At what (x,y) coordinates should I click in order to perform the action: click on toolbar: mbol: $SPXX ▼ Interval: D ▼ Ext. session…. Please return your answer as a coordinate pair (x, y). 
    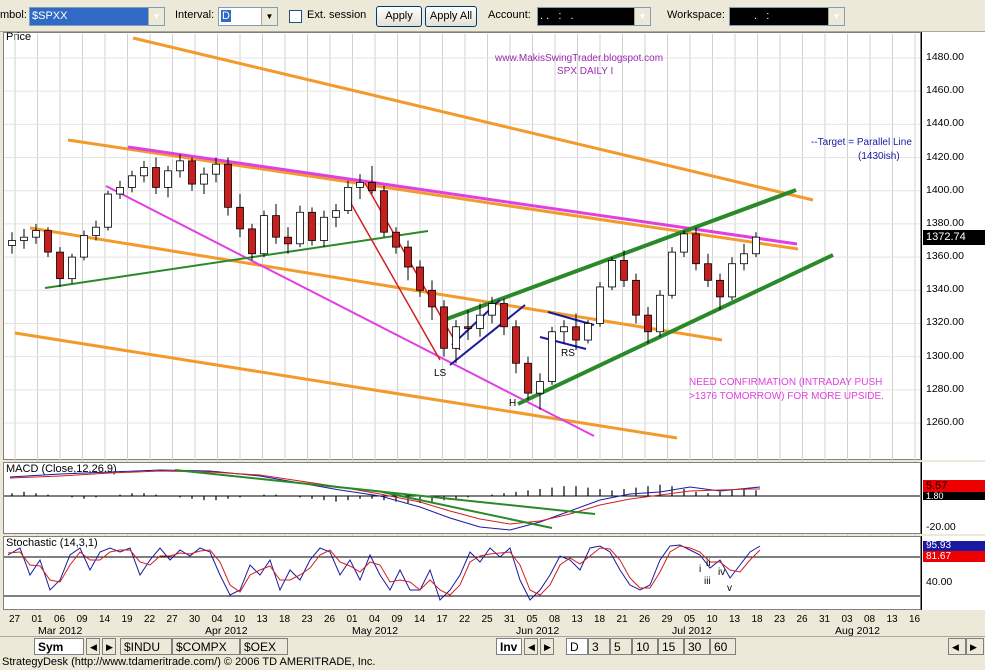
    Looking at the image, I should click on (492, 16).